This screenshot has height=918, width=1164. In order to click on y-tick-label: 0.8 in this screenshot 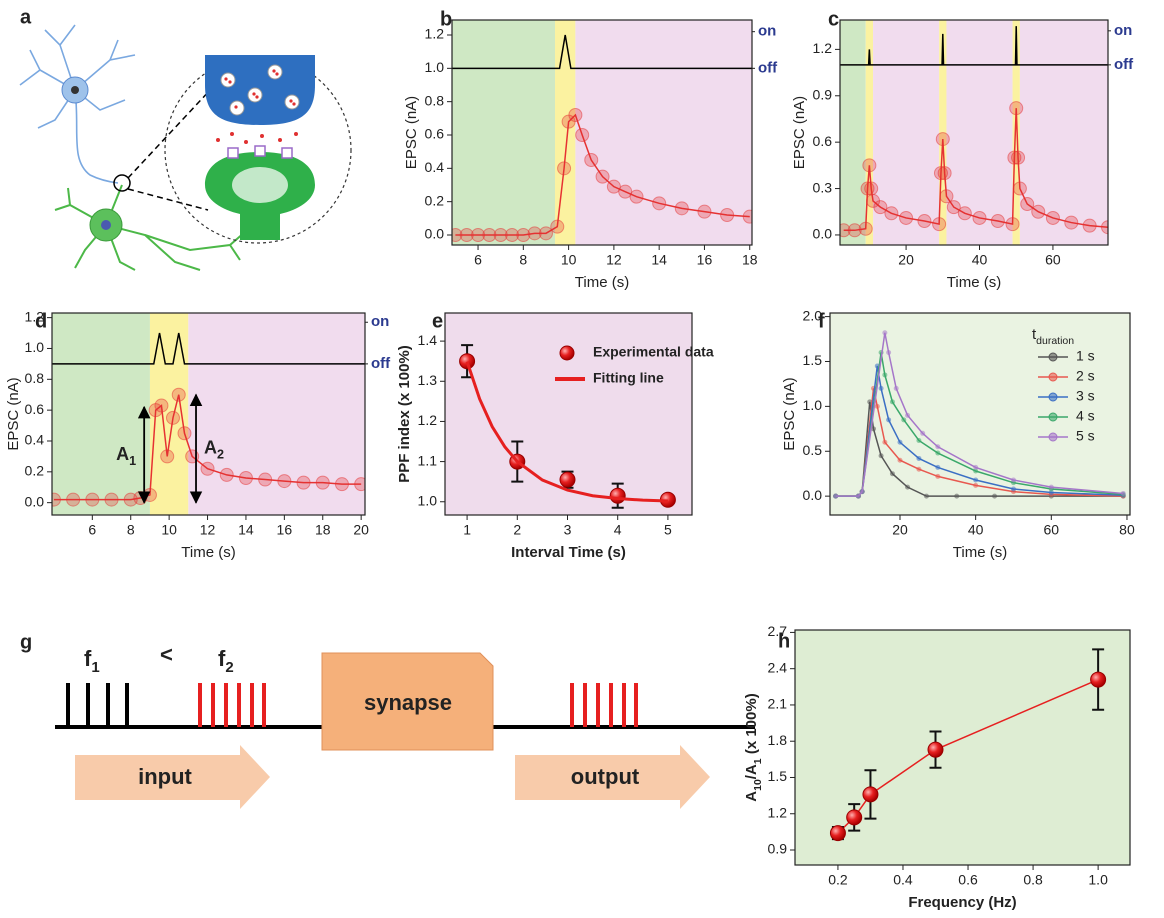, I will do `click(35, 378)`.